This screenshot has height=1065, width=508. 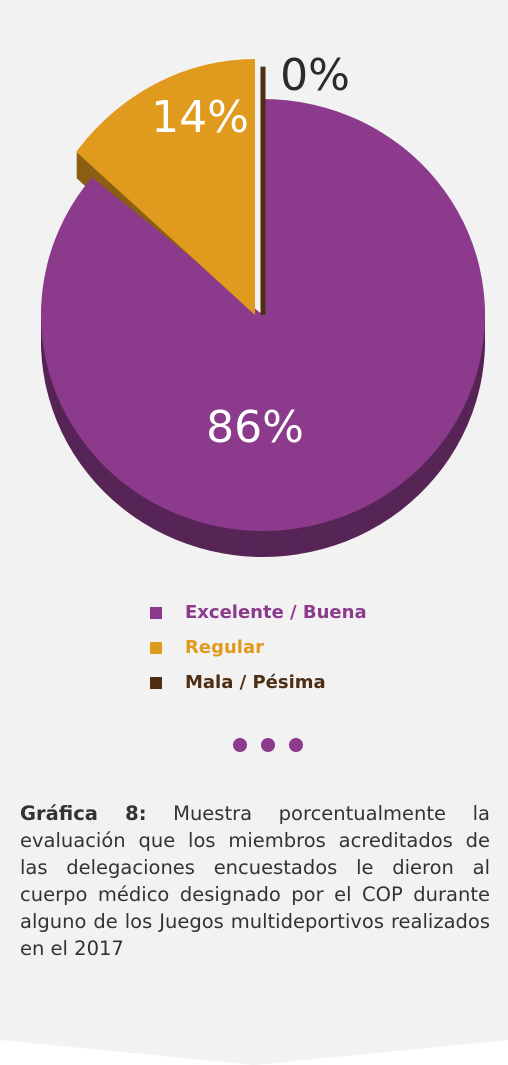 What do you see at coordinates (165, 187) in the screenshot?
I see `slice` at bounding box center [165, 187].